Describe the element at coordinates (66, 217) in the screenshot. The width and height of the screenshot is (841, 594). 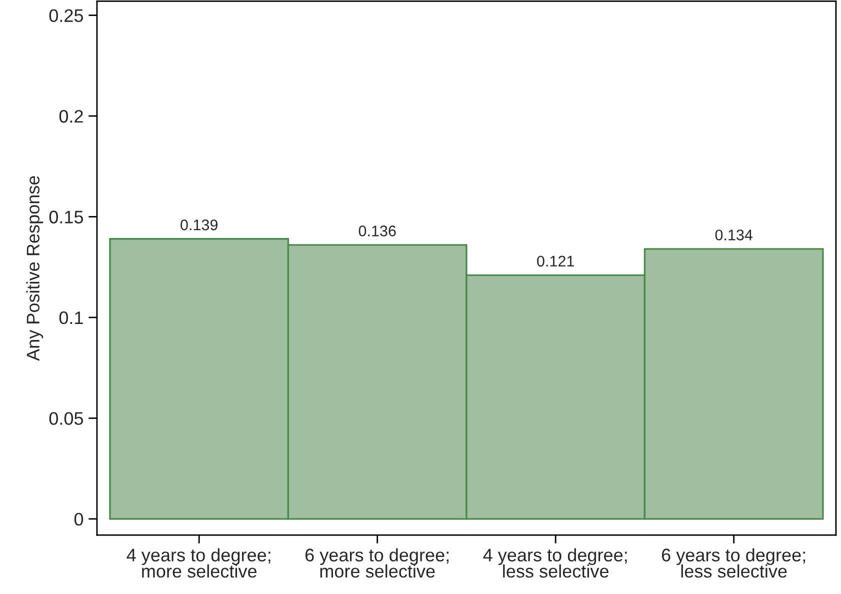
I see `y-tick-label: 0.15` at that location.